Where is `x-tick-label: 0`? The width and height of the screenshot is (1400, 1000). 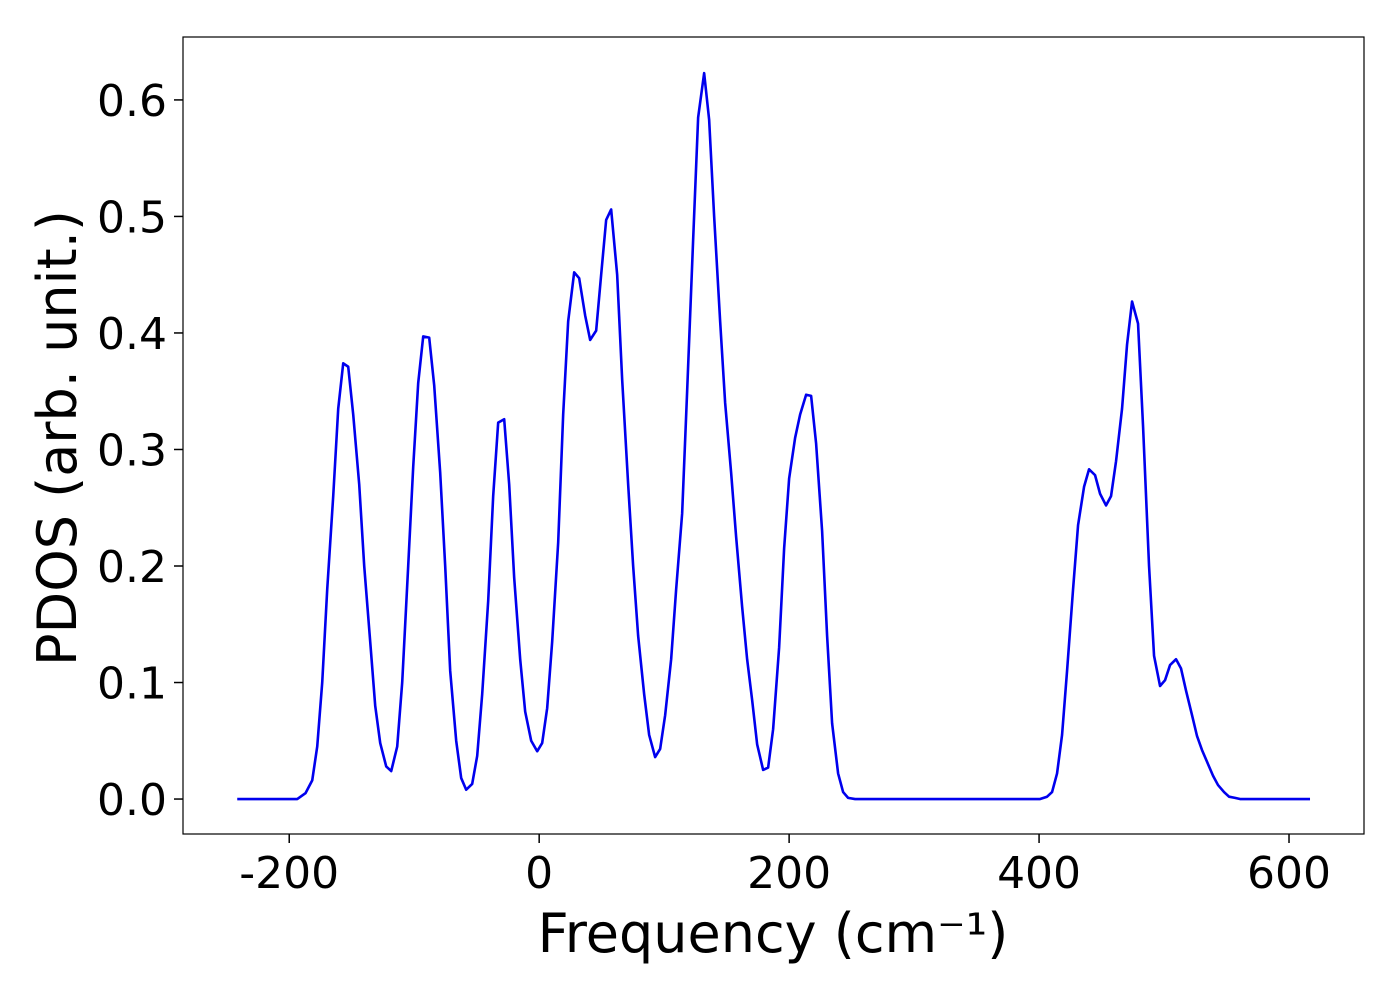
x-tick-label: 0 is located at coordinates (539, 873).